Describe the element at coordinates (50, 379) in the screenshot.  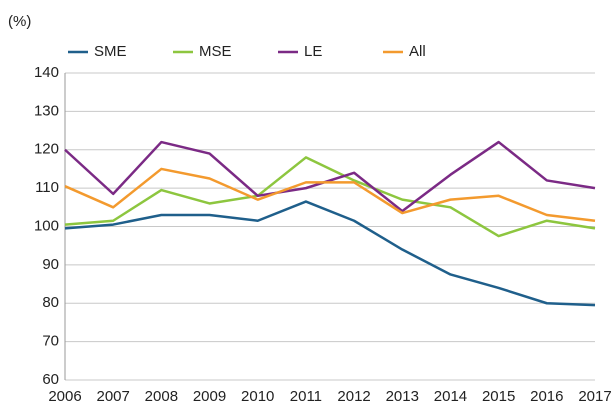
I see `y-tick-label: 60` at that location.